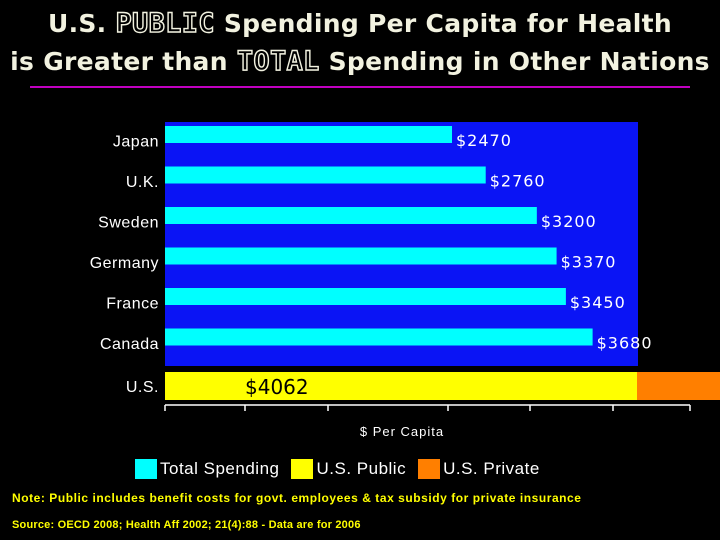 This screenshot has width=720, height=540. I want to click on legend-label-total: Total Spending, so click(220, 468).